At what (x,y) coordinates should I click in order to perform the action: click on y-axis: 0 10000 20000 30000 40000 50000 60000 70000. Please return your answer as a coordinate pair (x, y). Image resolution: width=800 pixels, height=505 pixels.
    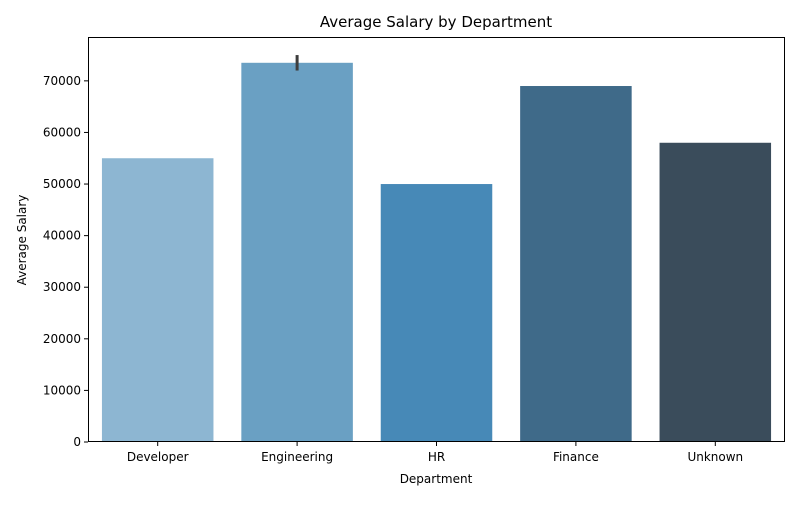
    Looking at the image, I should click on (65, 261).